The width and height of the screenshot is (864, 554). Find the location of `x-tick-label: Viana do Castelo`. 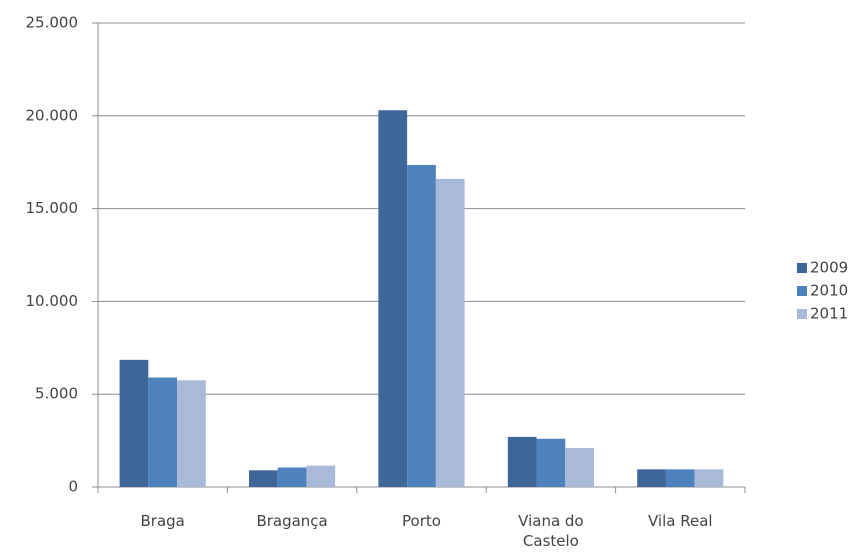

x-tick-label: Viana do Castelo is located at coordinates (551, 531).